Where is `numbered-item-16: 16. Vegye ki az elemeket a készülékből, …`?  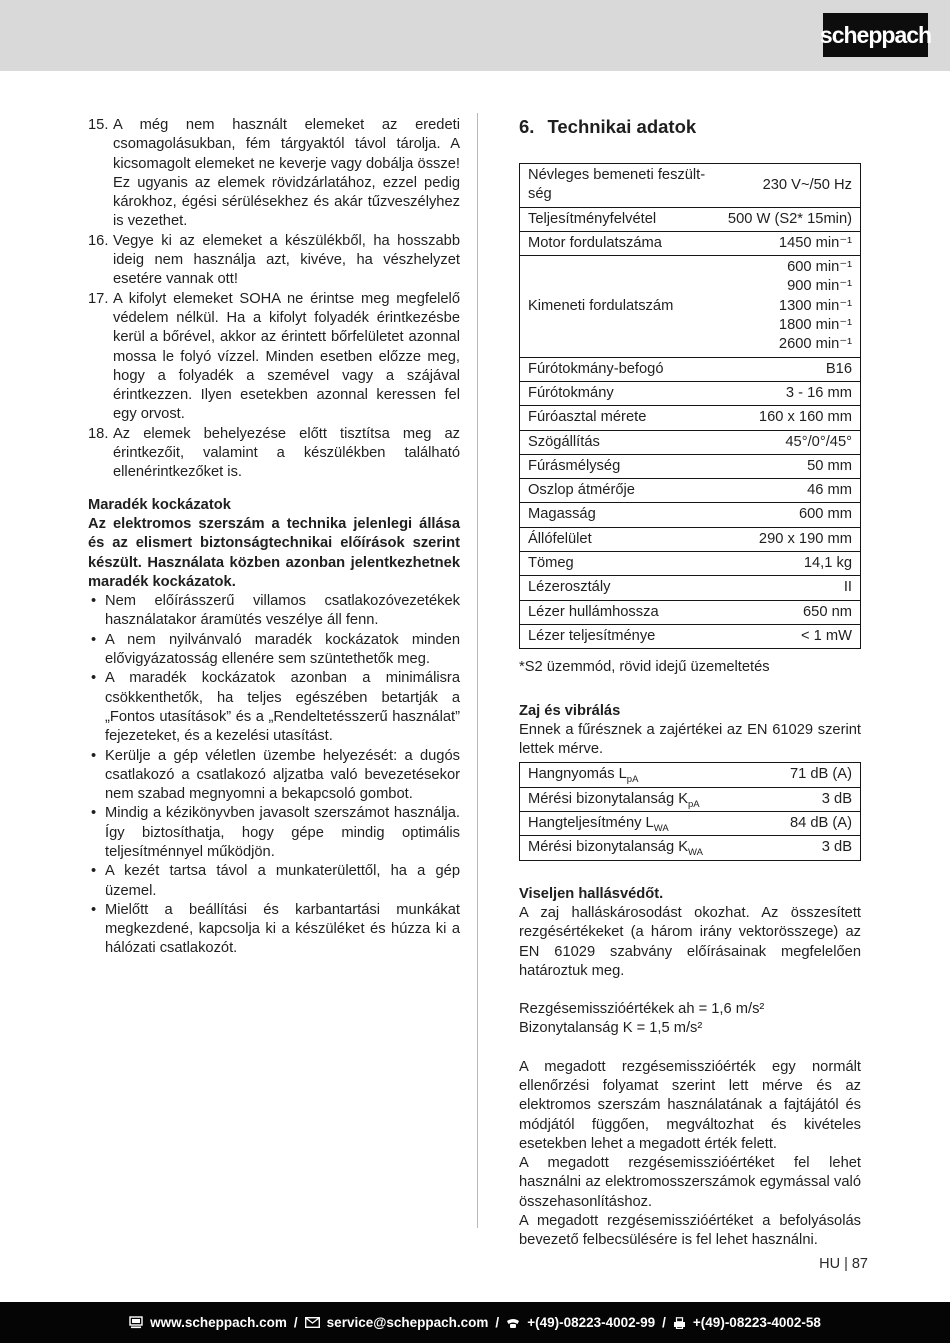
numbered-item-16: 16. Vegye ki az elemeket a készülékből, … is located at coordinates (274, 261).